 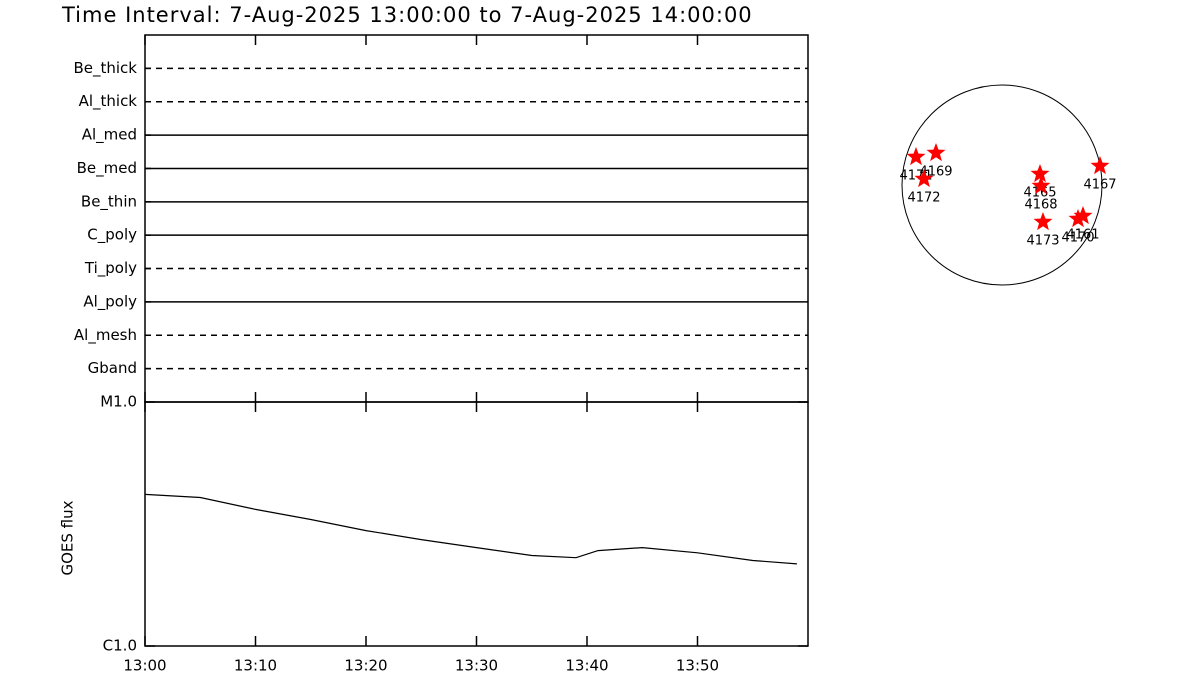 I want to click on filter-label: Be_thick, so click(x=105, y=68).